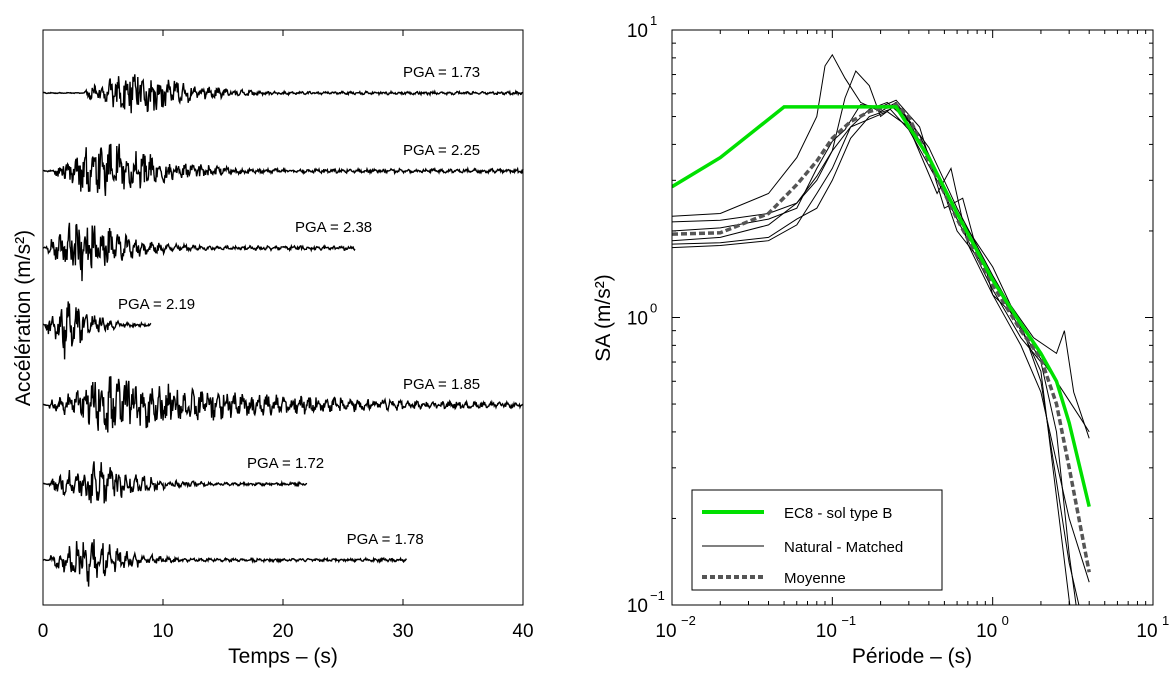  Describe the element at coordinates (912, 656) in the screenshot. I see `right-x-axis-label: Période – (s)` at that location.